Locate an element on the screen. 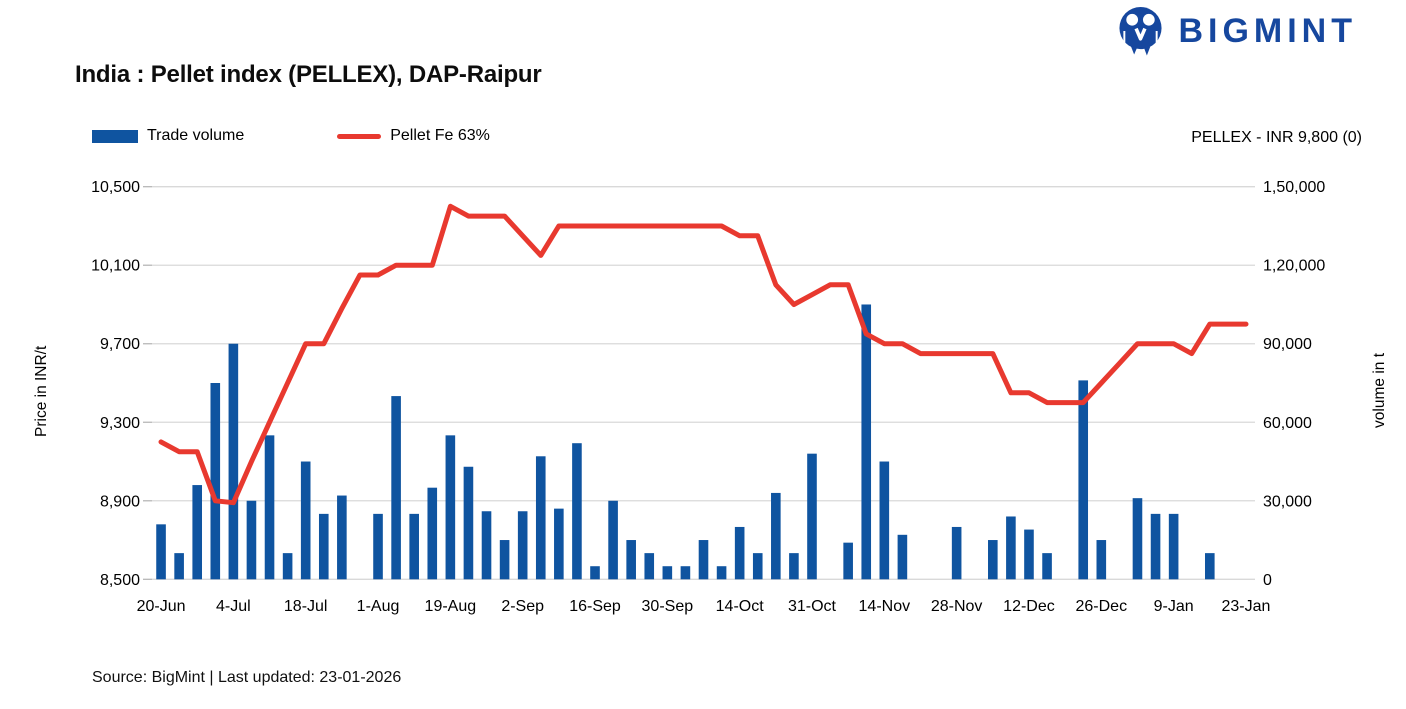  left-axis-tick-label: 9,700 is located at coordinates (120, 344).